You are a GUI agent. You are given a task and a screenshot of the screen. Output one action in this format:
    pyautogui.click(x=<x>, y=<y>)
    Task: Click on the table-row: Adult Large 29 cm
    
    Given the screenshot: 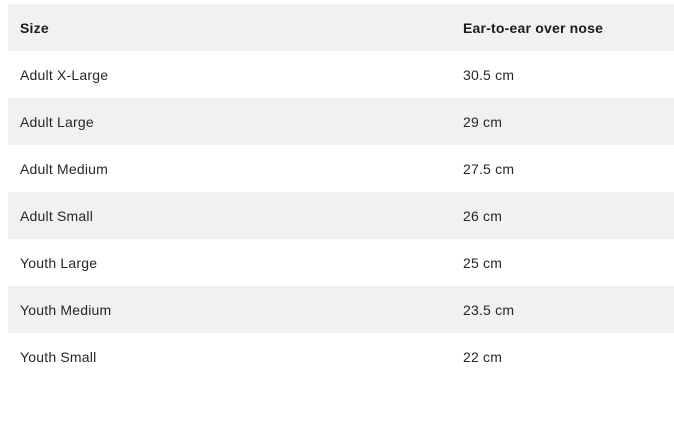 What is the action you would take?
    pyautogui.click(x=341, y=121)
    